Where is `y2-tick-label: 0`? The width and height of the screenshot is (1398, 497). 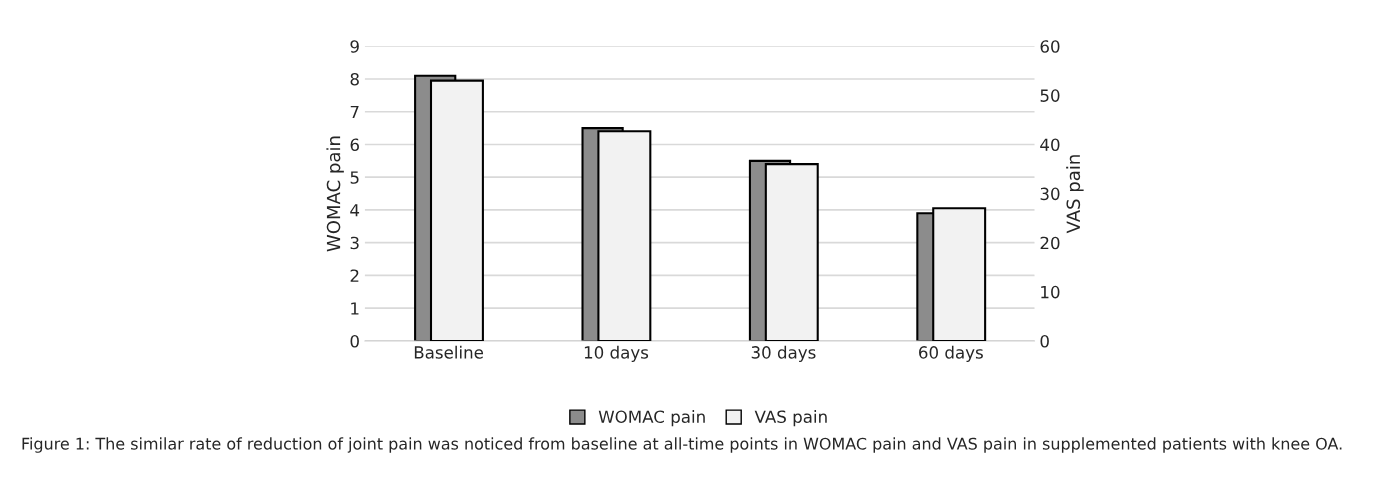
y2-tick-label: 0 is located at coordinates (1044, 341).